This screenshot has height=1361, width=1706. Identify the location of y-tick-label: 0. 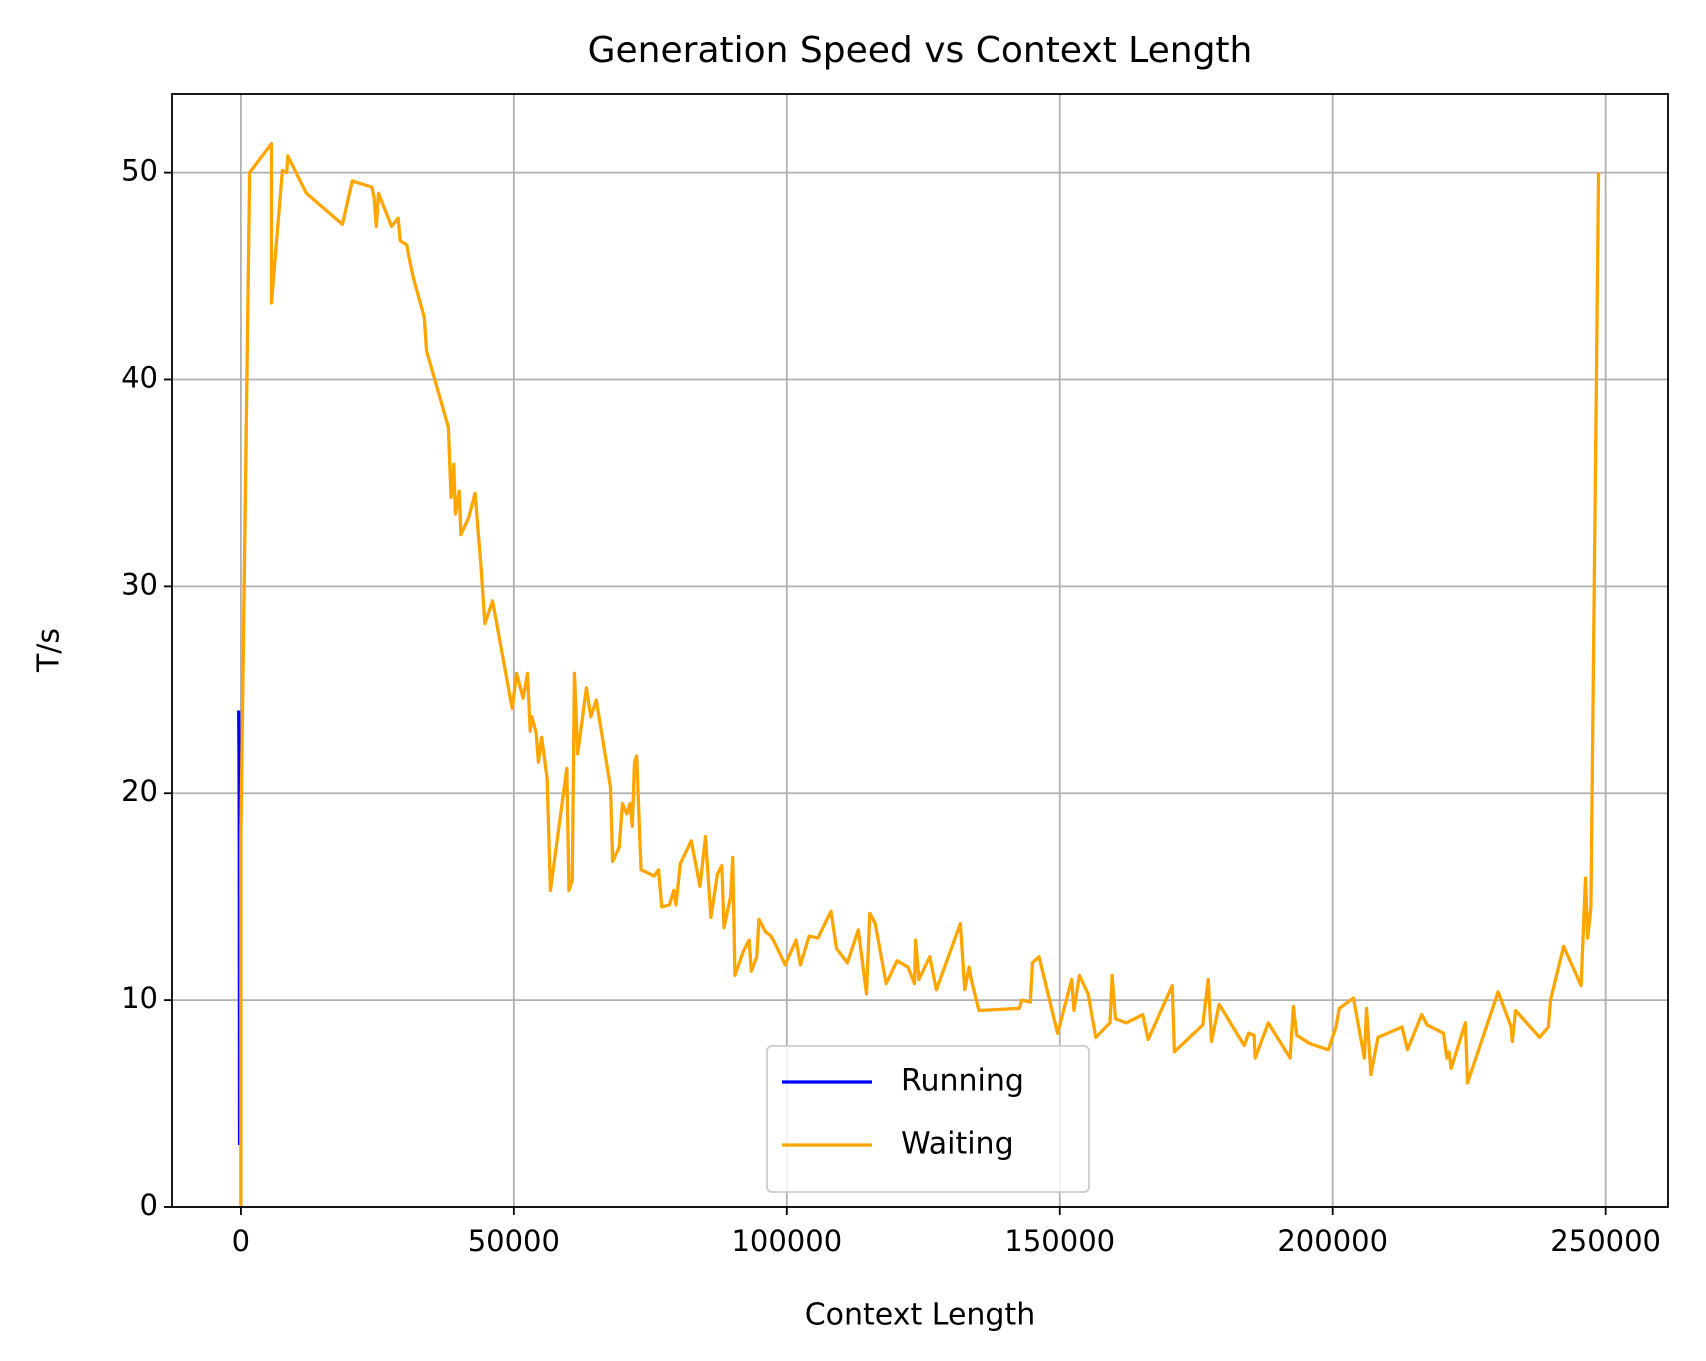
(149, 1205).